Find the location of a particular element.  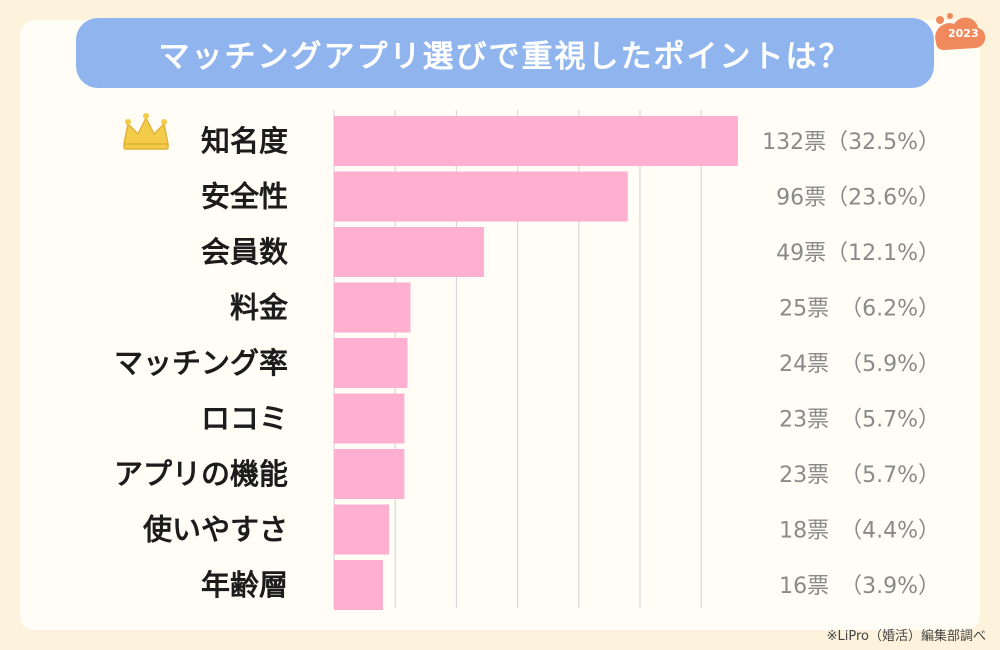

category-label: ロコミ is located at coordinates (244, 419).